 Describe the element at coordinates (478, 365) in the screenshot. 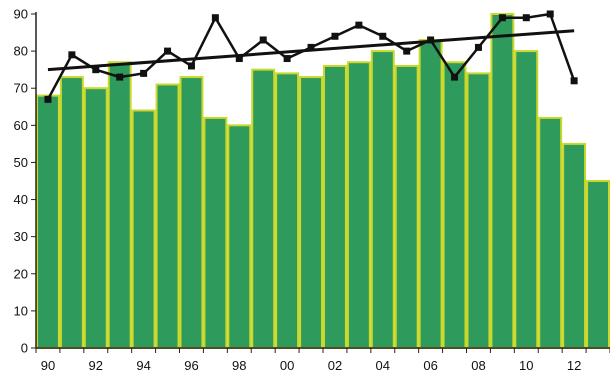

I see `x-tick-label: 08` at that location.